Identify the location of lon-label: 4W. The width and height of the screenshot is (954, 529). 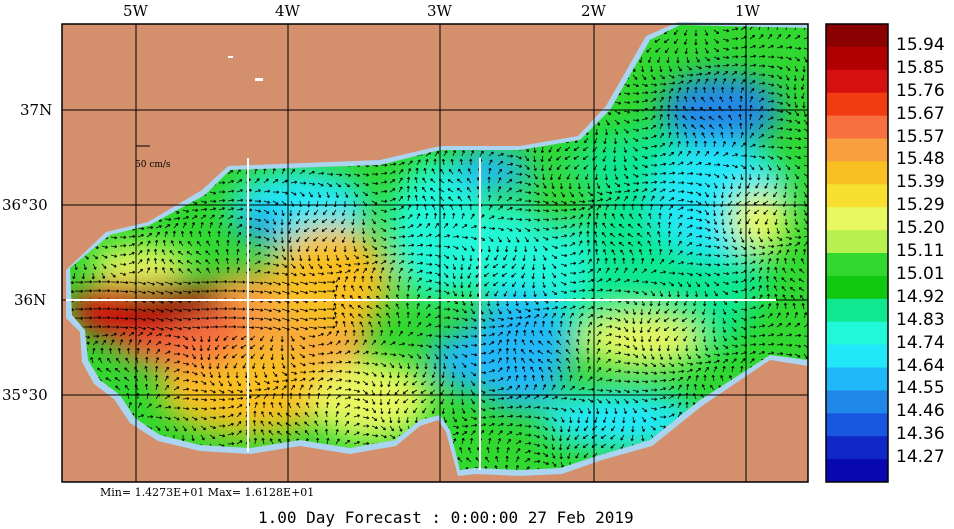
(287, 11).